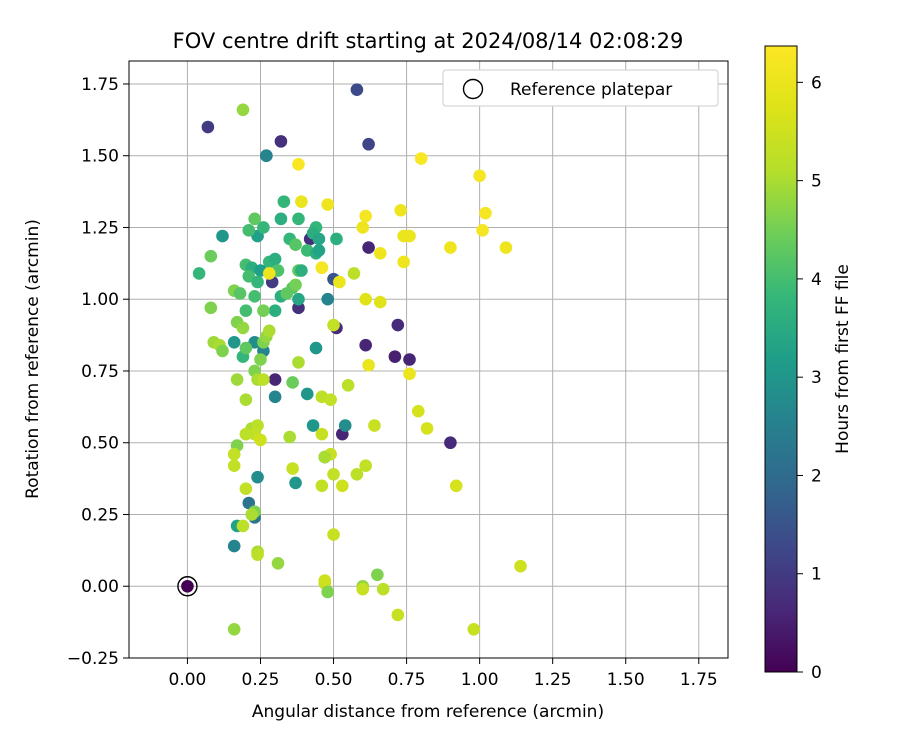  I want to click on colorbar-tick-label: 3, so click(816, 378).